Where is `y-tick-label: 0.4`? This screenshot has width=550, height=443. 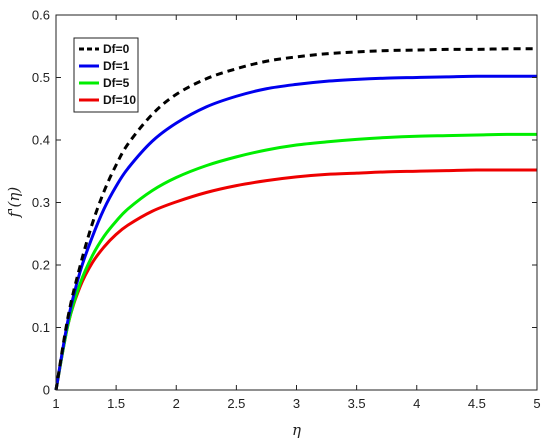 y-tick-label: 0.4 is located at coordinates (41, 140).